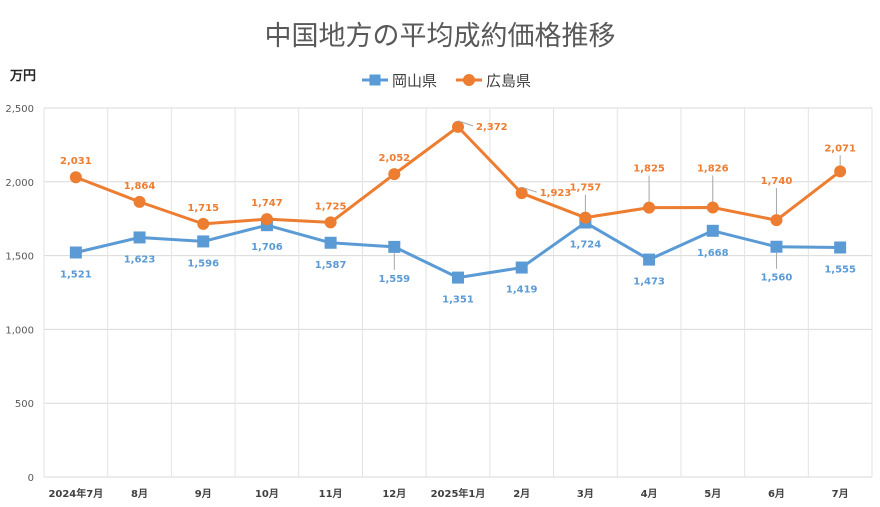  Describe the element at coordinates (712, 494) in the screenshot. I see `x-tick-label: 5月` at that location.